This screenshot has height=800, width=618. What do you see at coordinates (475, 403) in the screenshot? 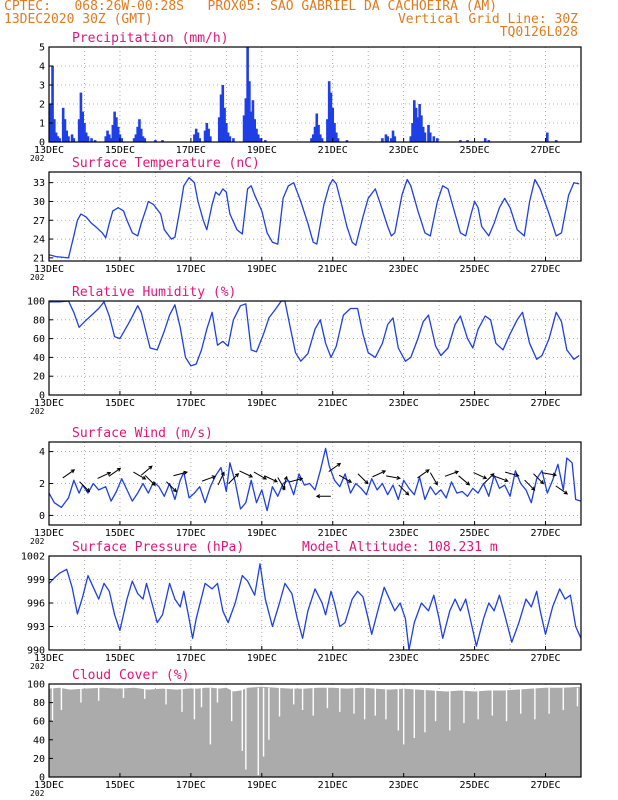
I see `humidity-xtick-label: 25DEC` at bounding box center [475, 403].